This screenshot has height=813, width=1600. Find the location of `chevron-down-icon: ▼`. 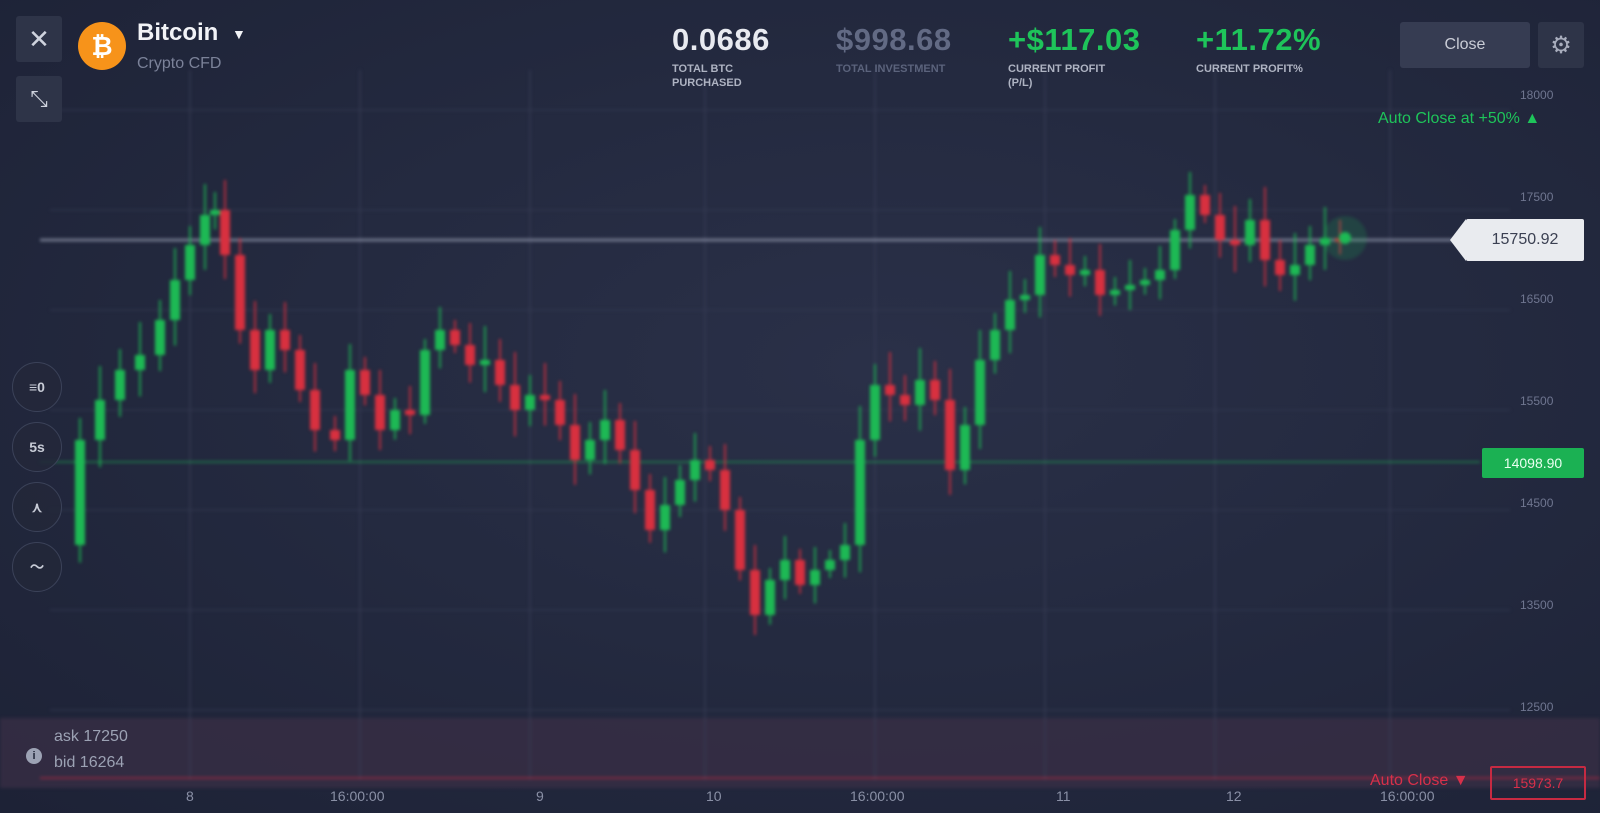

chevron-down-icon: ▼ is located at coordinates (239, 34).